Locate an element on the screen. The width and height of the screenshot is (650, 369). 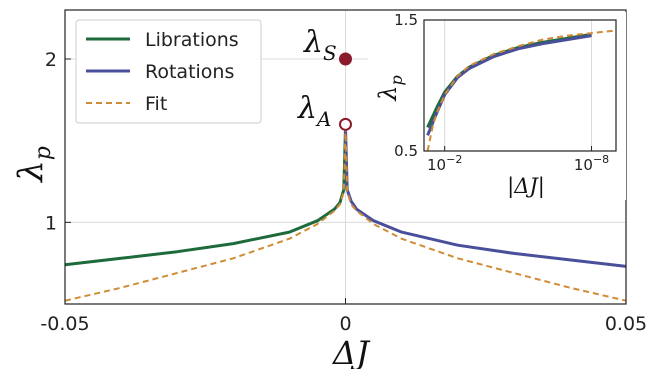
inset-plot is located at coordinates (521, 90).